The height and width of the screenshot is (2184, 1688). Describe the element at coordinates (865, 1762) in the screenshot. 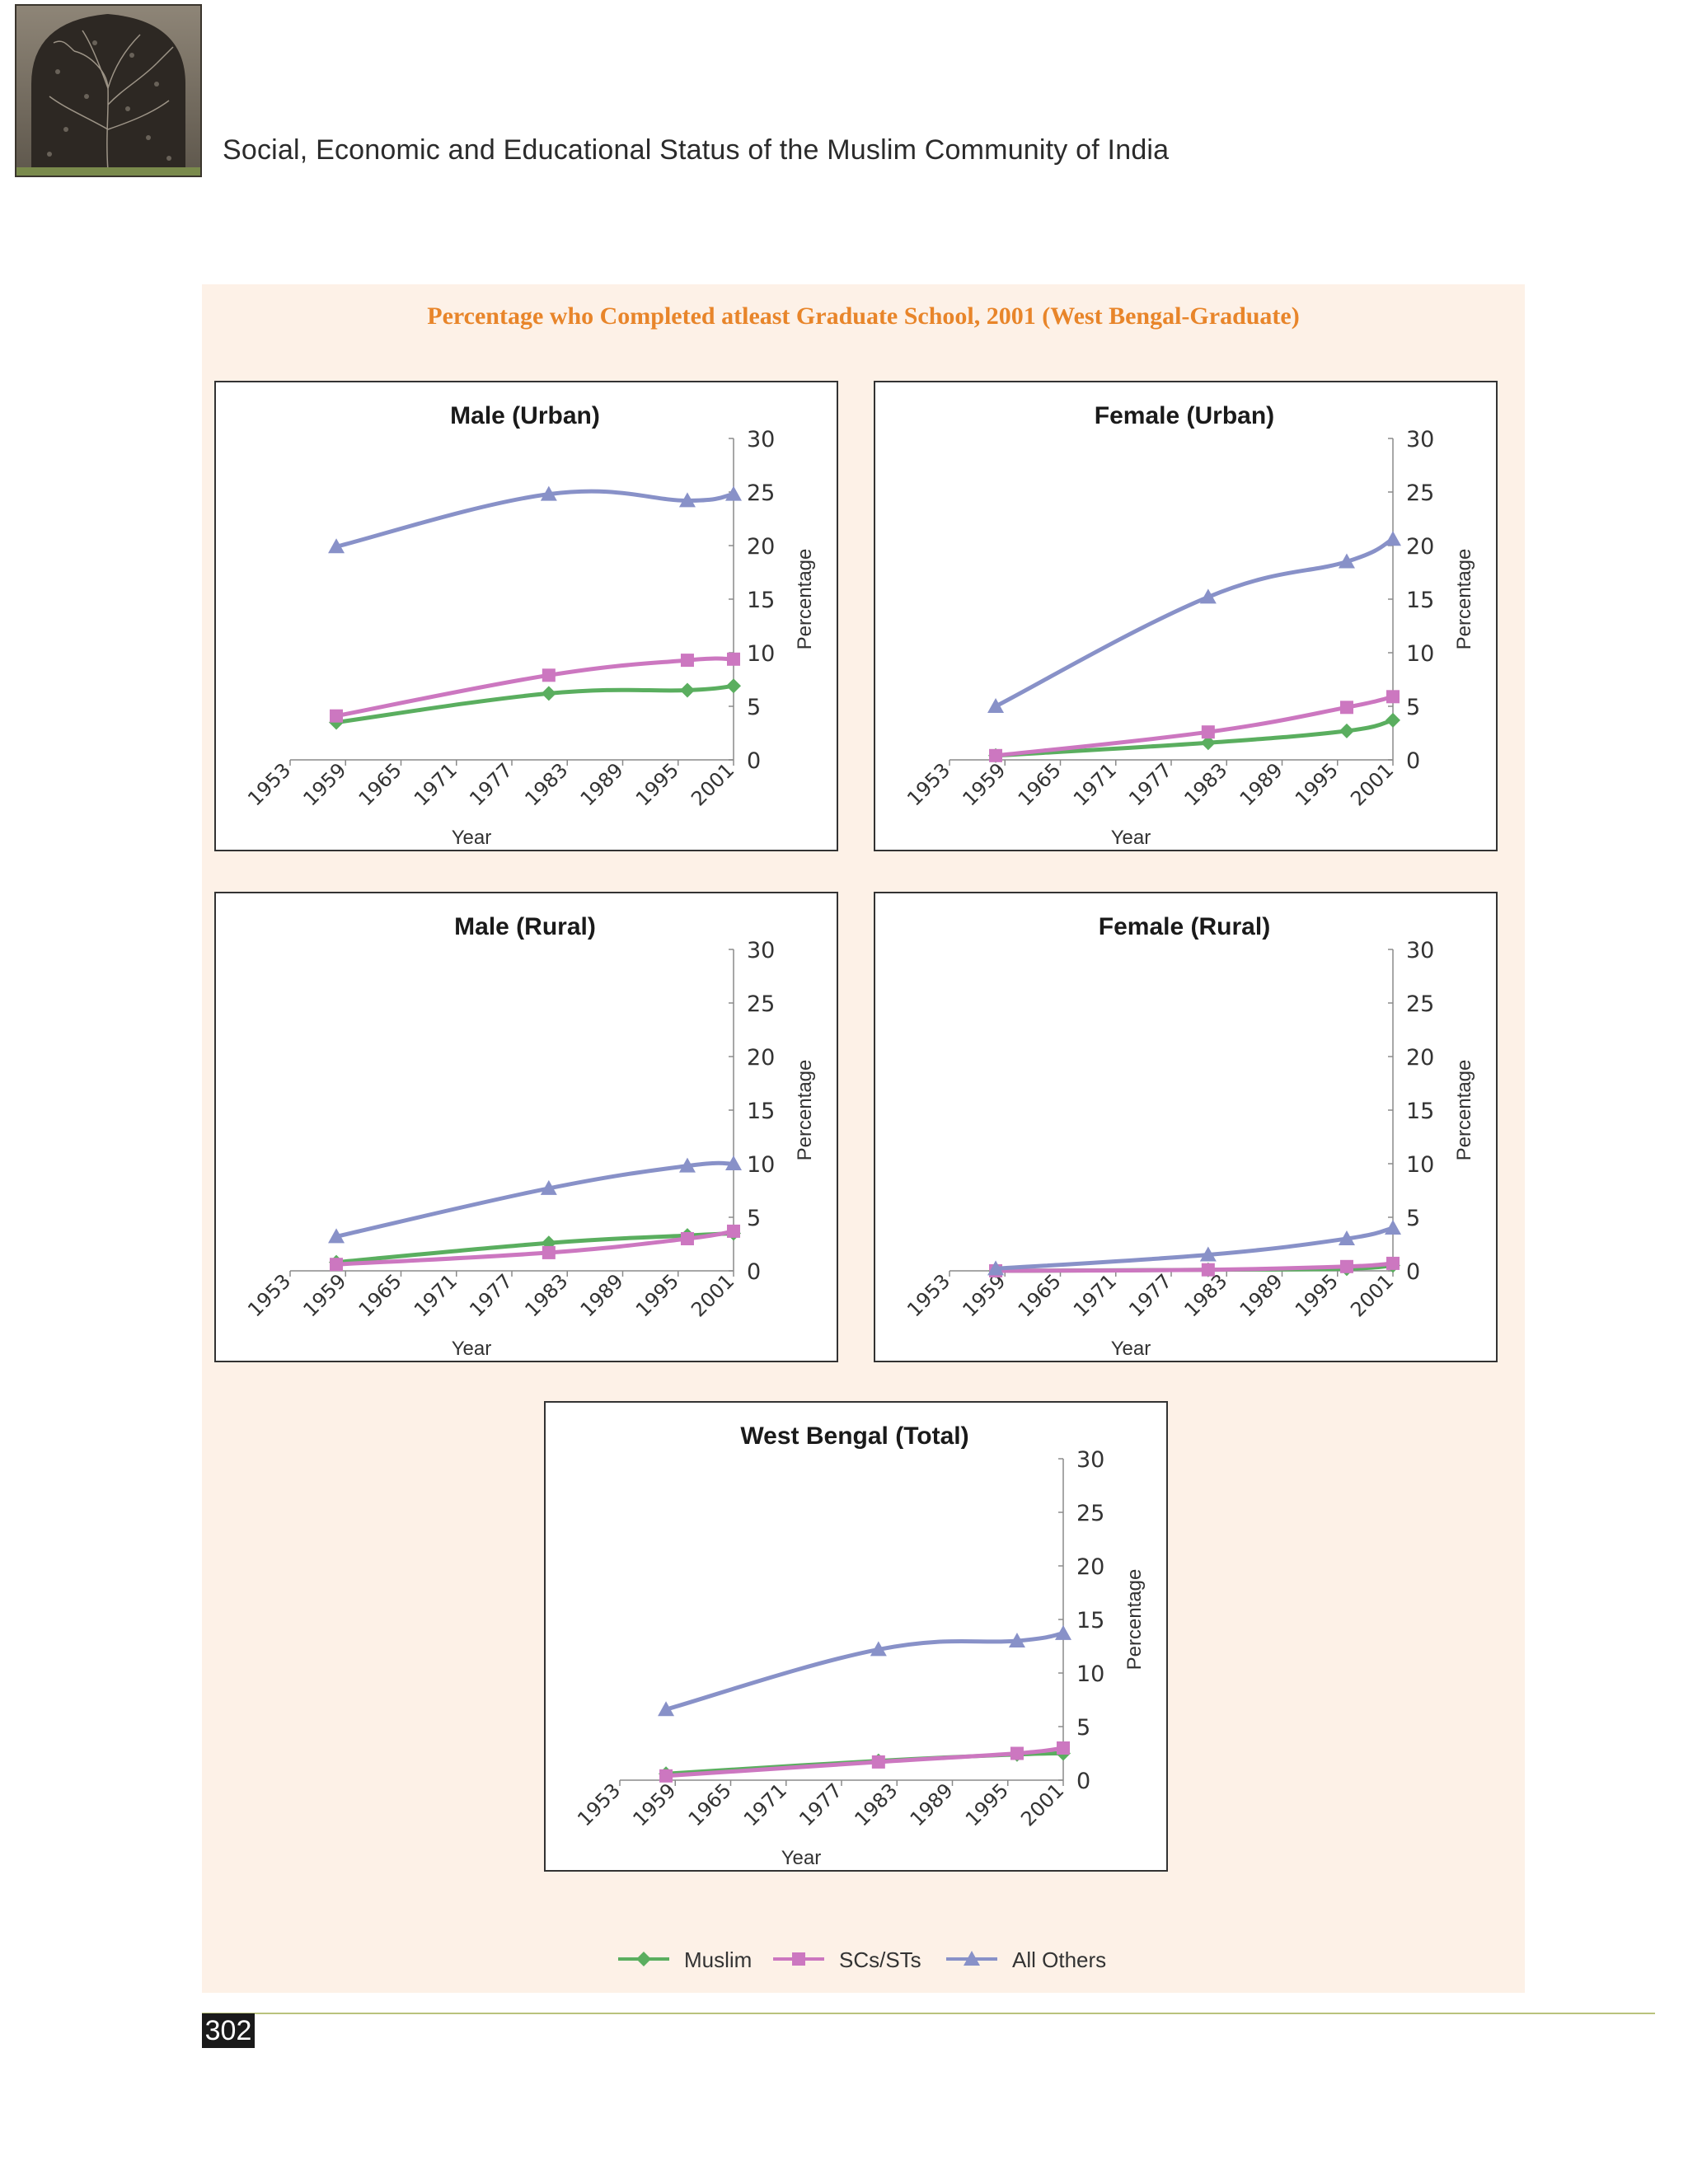

I see `series-line-scs-sts` at that location.